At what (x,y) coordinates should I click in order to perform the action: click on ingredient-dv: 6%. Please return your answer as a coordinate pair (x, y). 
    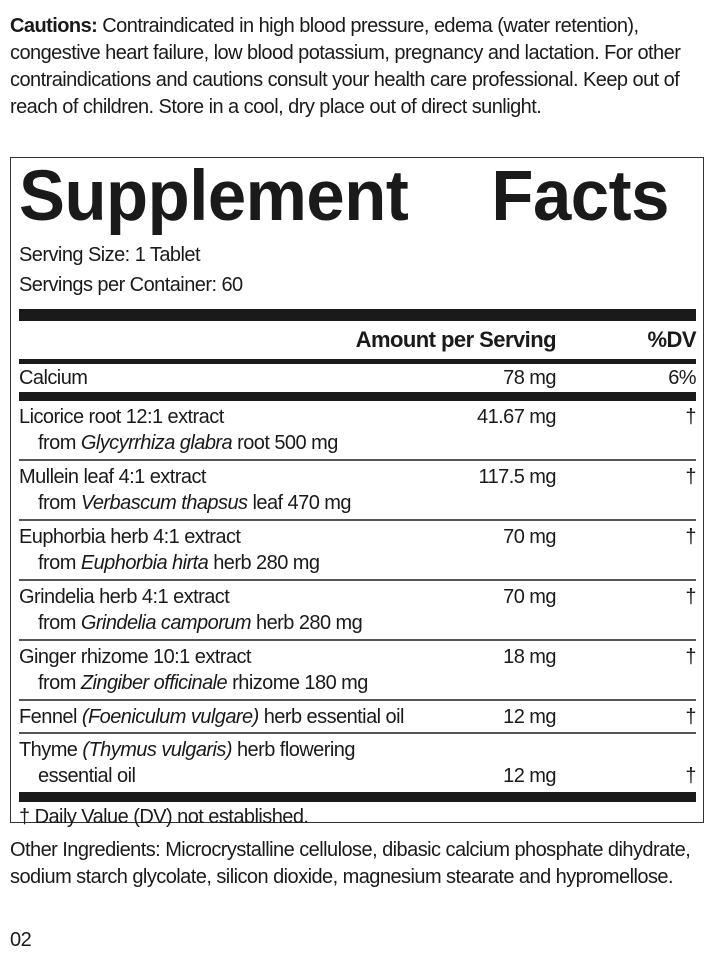
    Looking at the image, I should click on (682, 378).